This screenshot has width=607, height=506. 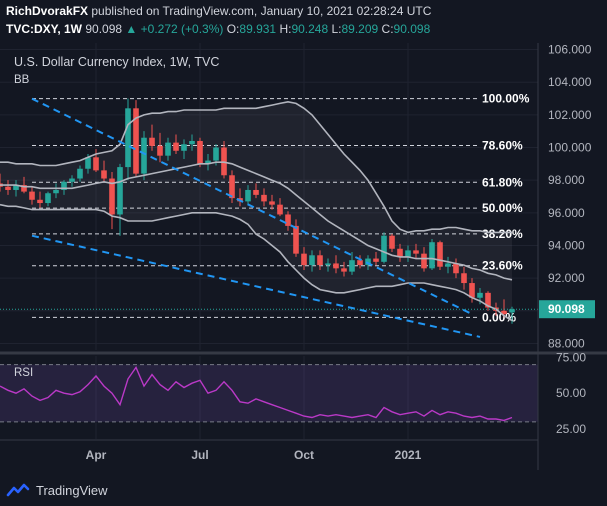 I want to click on rsi-tick-label: 25.00, so click(x=571, y=429).